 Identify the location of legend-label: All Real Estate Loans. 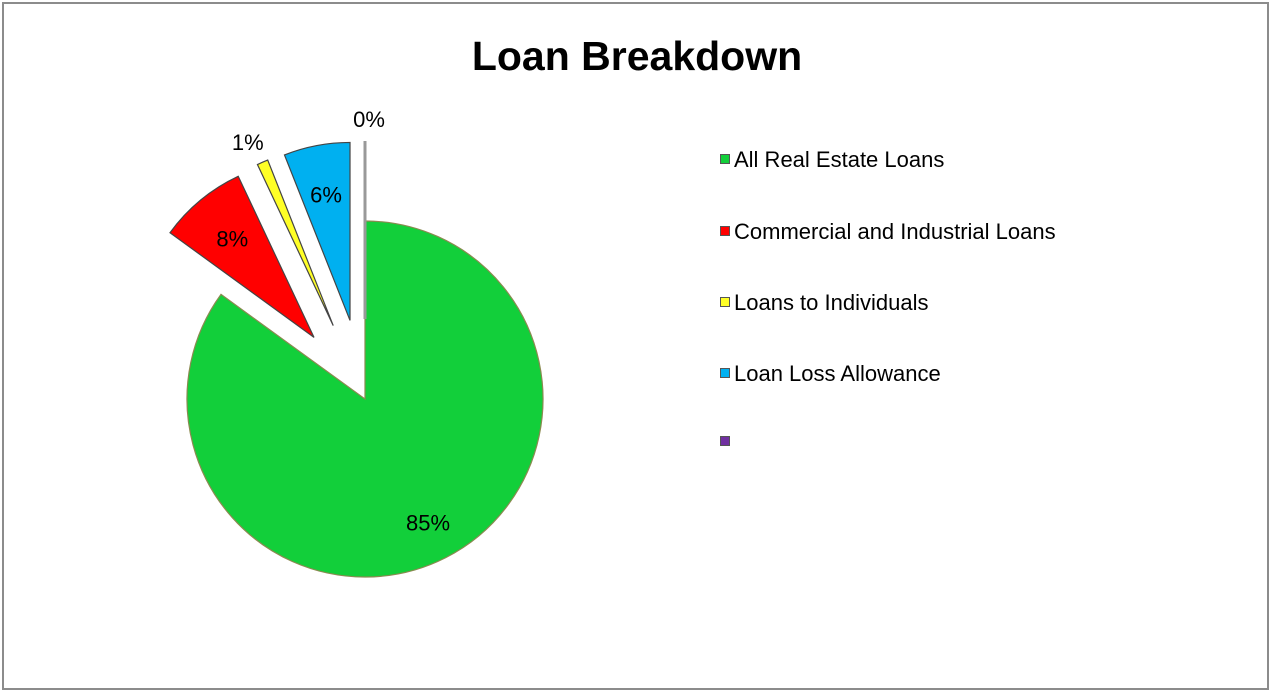
(839, 159).